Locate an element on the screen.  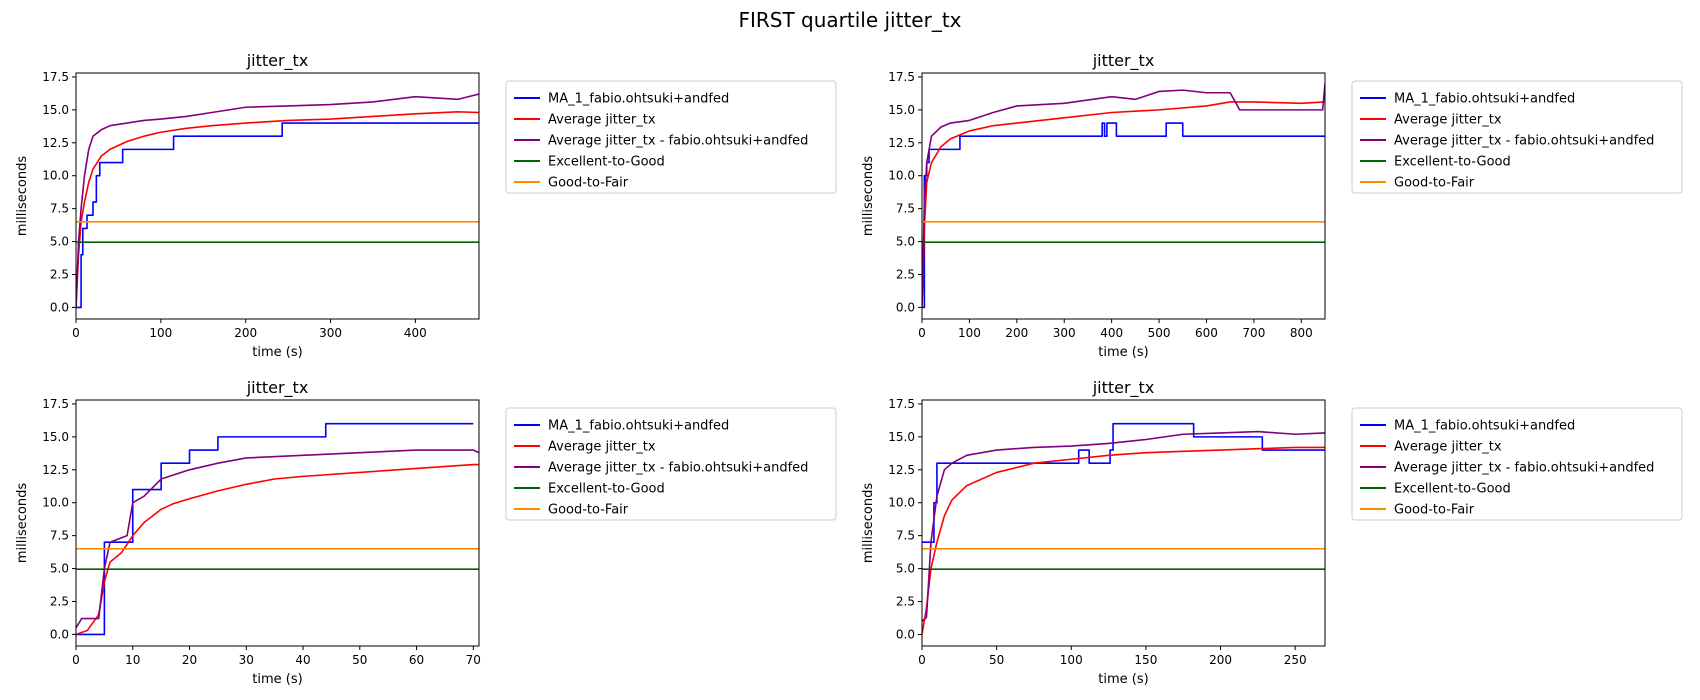
x-tick-label: 200 is located at coordinates (1016, 333).